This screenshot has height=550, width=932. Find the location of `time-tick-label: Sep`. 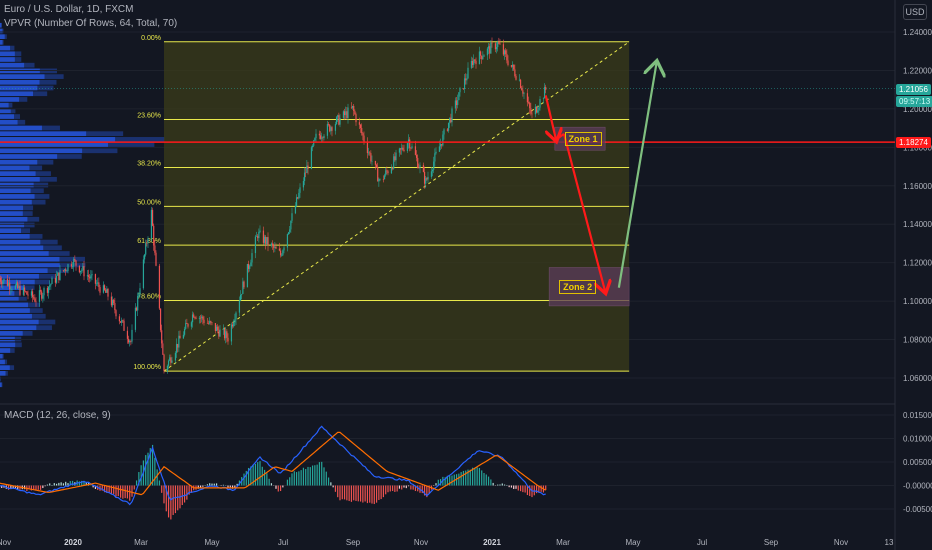

time-tick-label: Sep is located at coordinates (353, 542).